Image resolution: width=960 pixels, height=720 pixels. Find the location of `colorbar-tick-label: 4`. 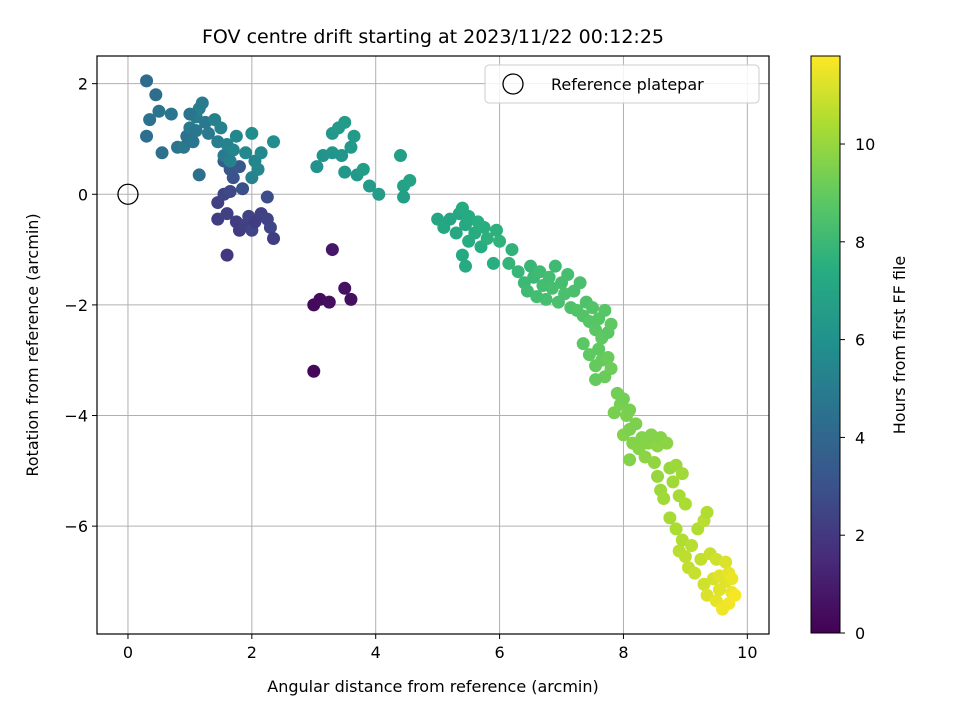

colorbar-tick-label: 4 is located at coordinates (860, 437).